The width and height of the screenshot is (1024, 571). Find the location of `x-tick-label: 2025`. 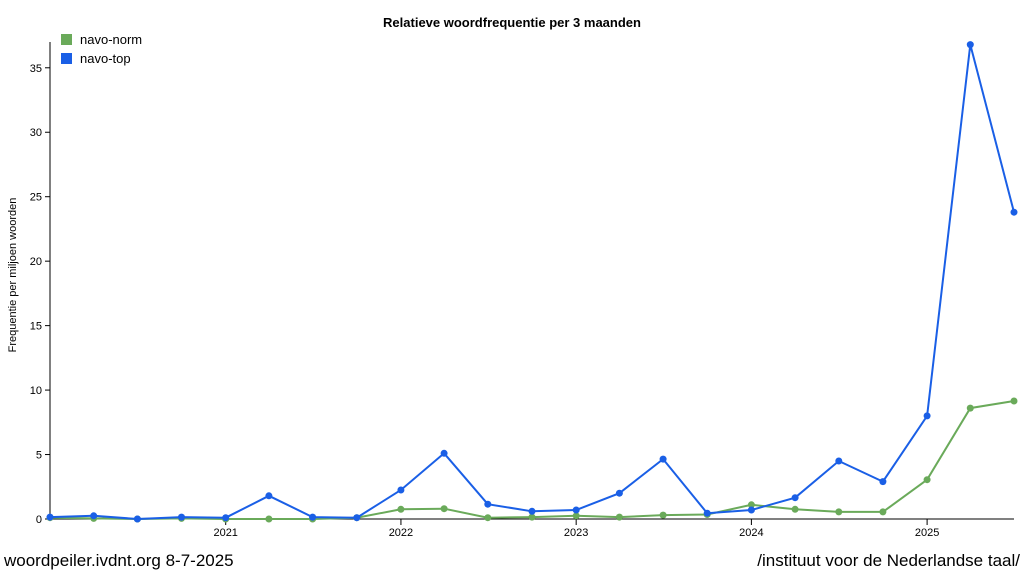

x-tick-label: 2025 is located at coordinates (927, 533).